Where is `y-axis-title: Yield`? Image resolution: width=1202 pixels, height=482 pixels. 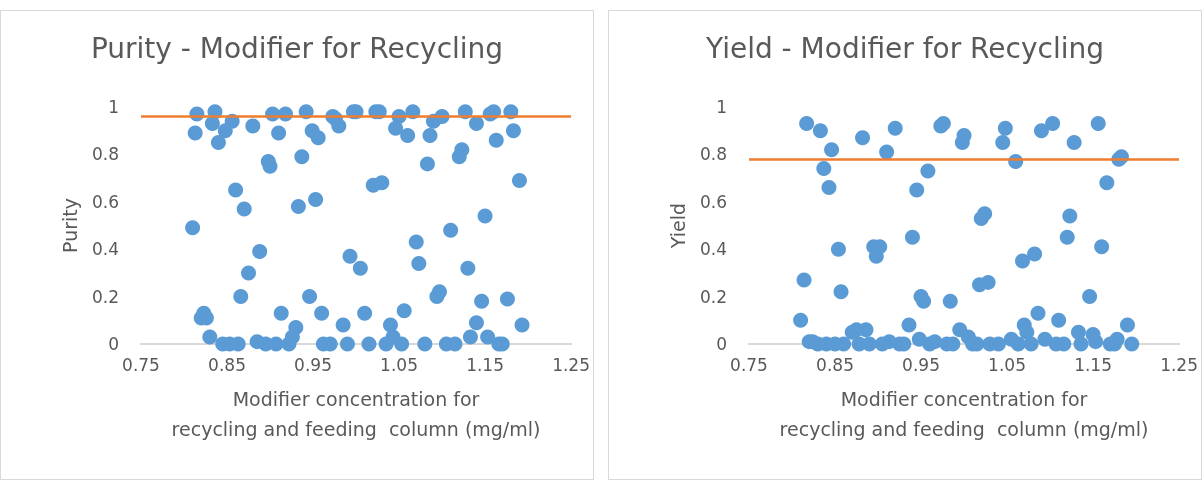 y-axis-title: Yield is located at coordinates (677, 226).